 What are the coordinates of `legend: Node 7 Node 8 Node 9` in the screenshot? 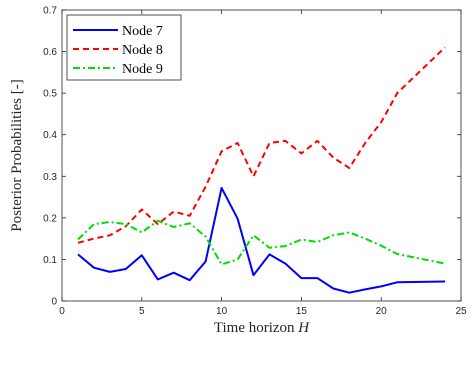 It's located at (124, 47).